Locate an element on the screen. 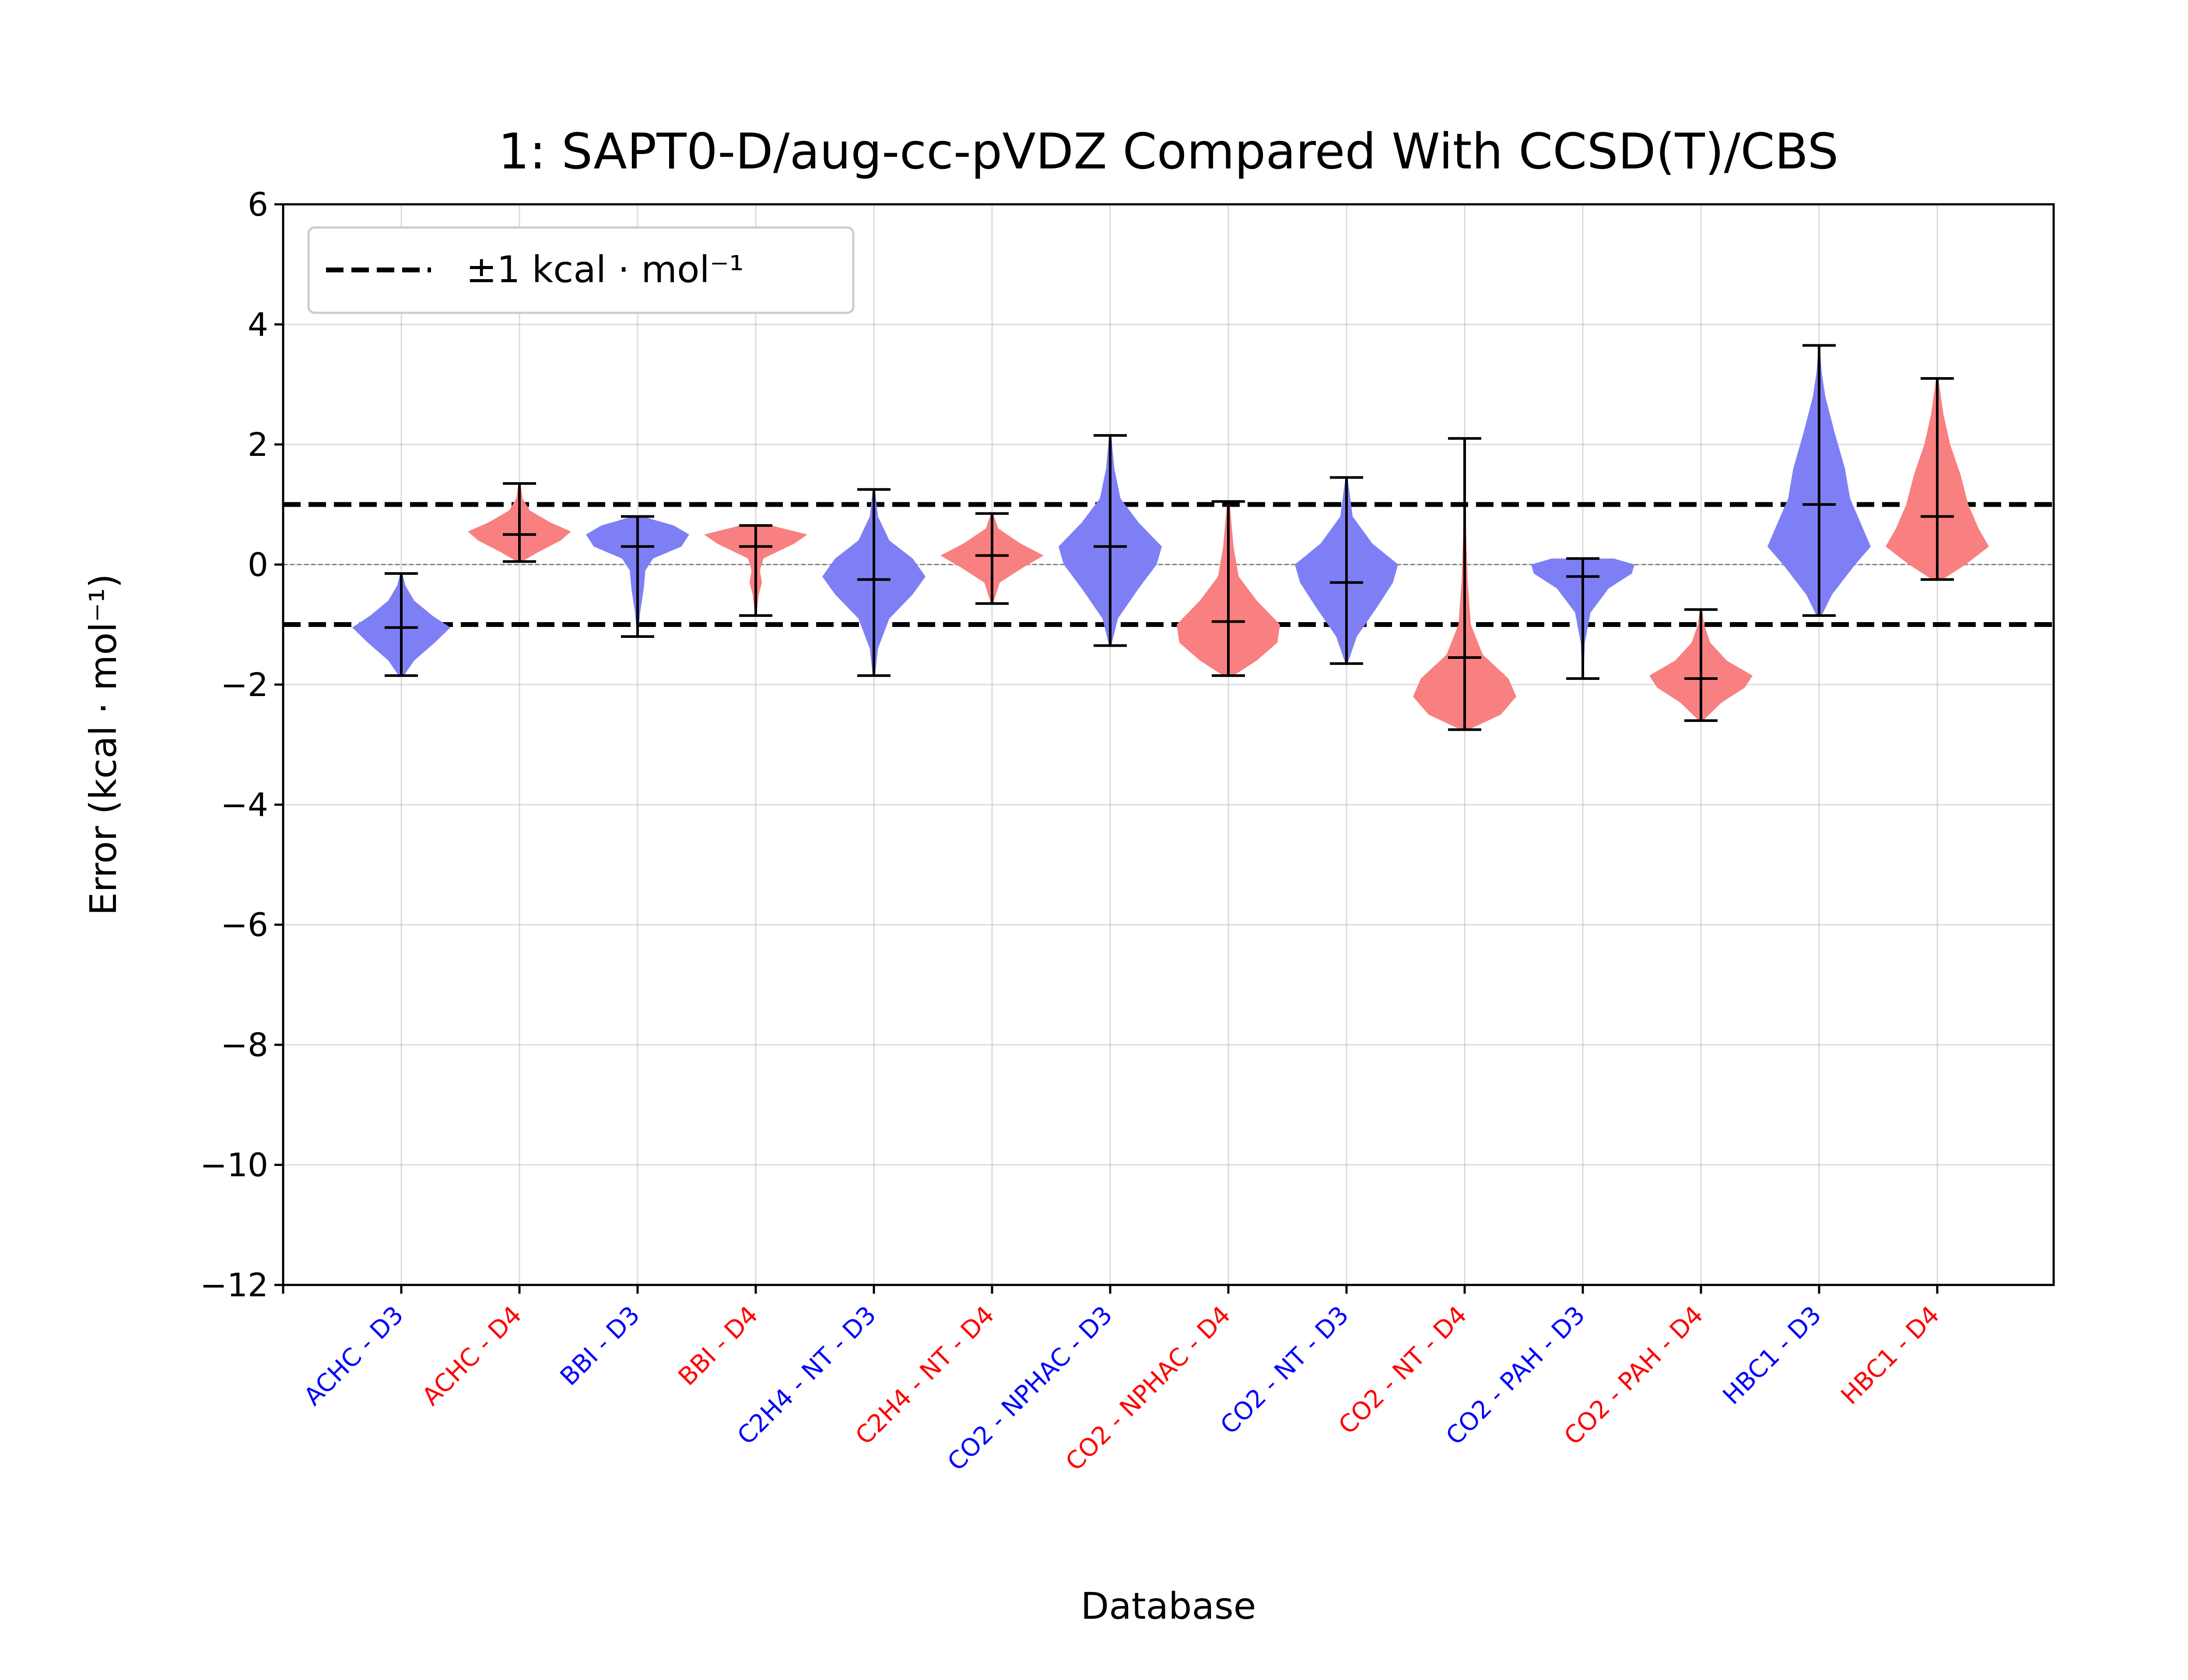 Image resolution: width=2188 pixels, height=1680 pixels. y-tick-label: 2 is located at coordinates (258, 445).